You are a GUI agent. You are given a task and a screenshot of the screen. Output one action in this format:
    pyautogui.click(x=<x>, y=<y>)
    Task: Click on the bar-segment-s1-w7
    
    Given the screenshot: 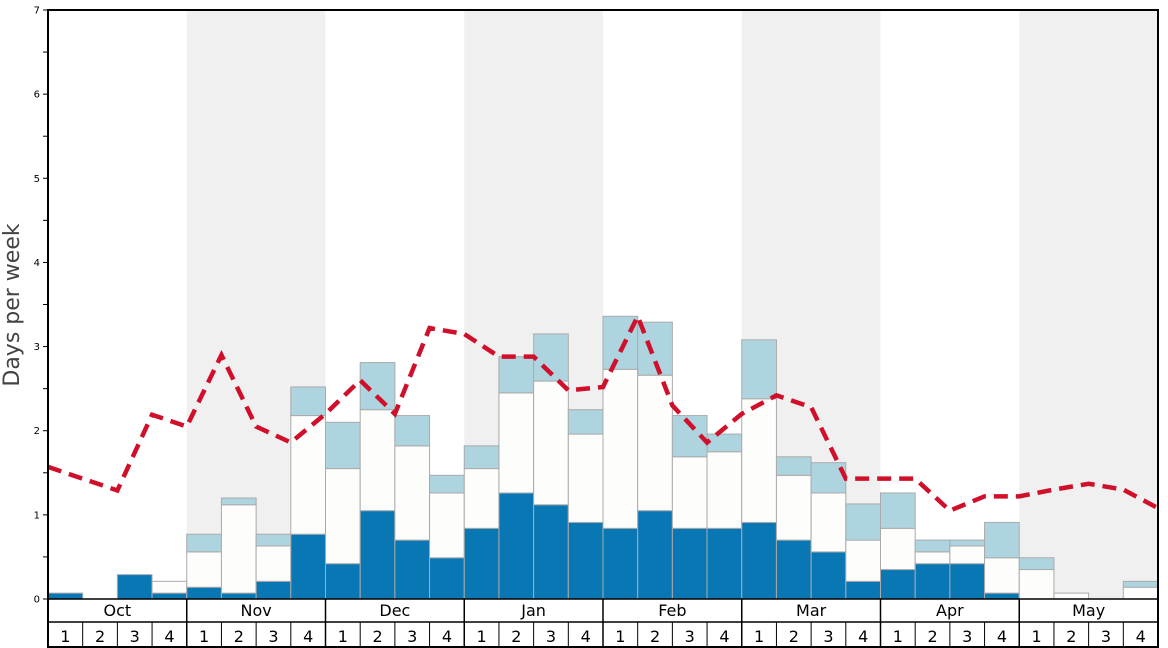 What is the action you would take?
    pyautogui.click(x=273, y=590)
    